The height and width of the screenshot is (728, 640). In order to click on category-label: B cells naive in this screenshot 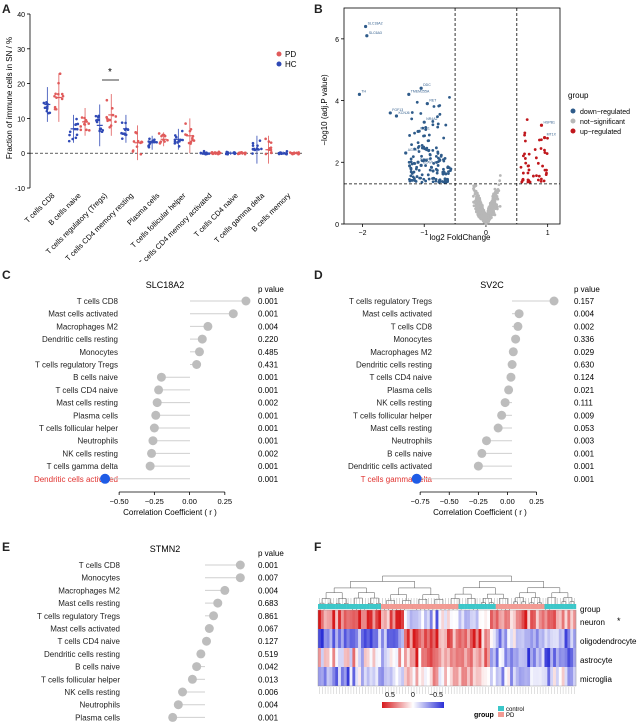, I will do `click(95, 377)`.